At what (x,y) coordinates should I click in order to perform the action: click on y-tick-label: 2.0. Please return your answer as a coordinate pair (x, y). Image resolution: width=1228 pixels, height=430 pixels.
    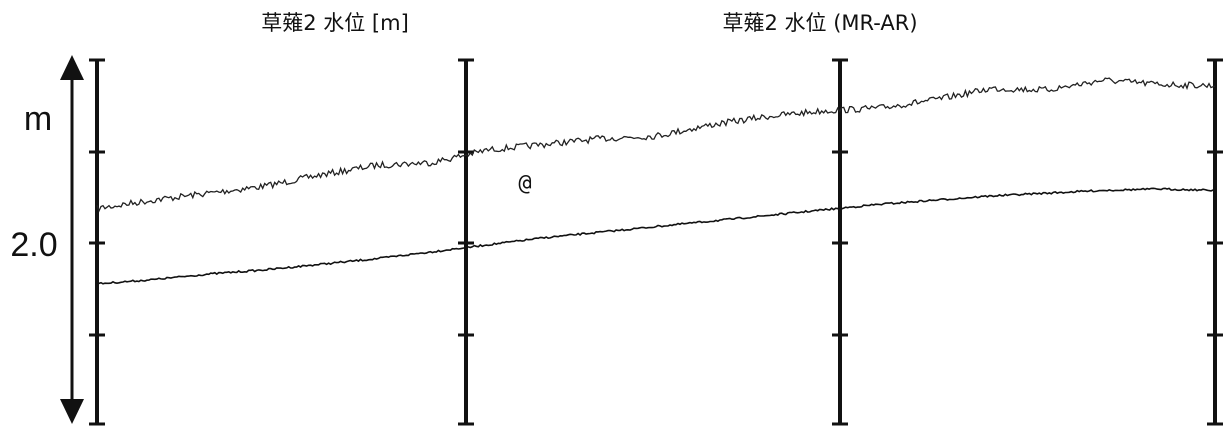
    Looking at the image, I should click on (33, 245).